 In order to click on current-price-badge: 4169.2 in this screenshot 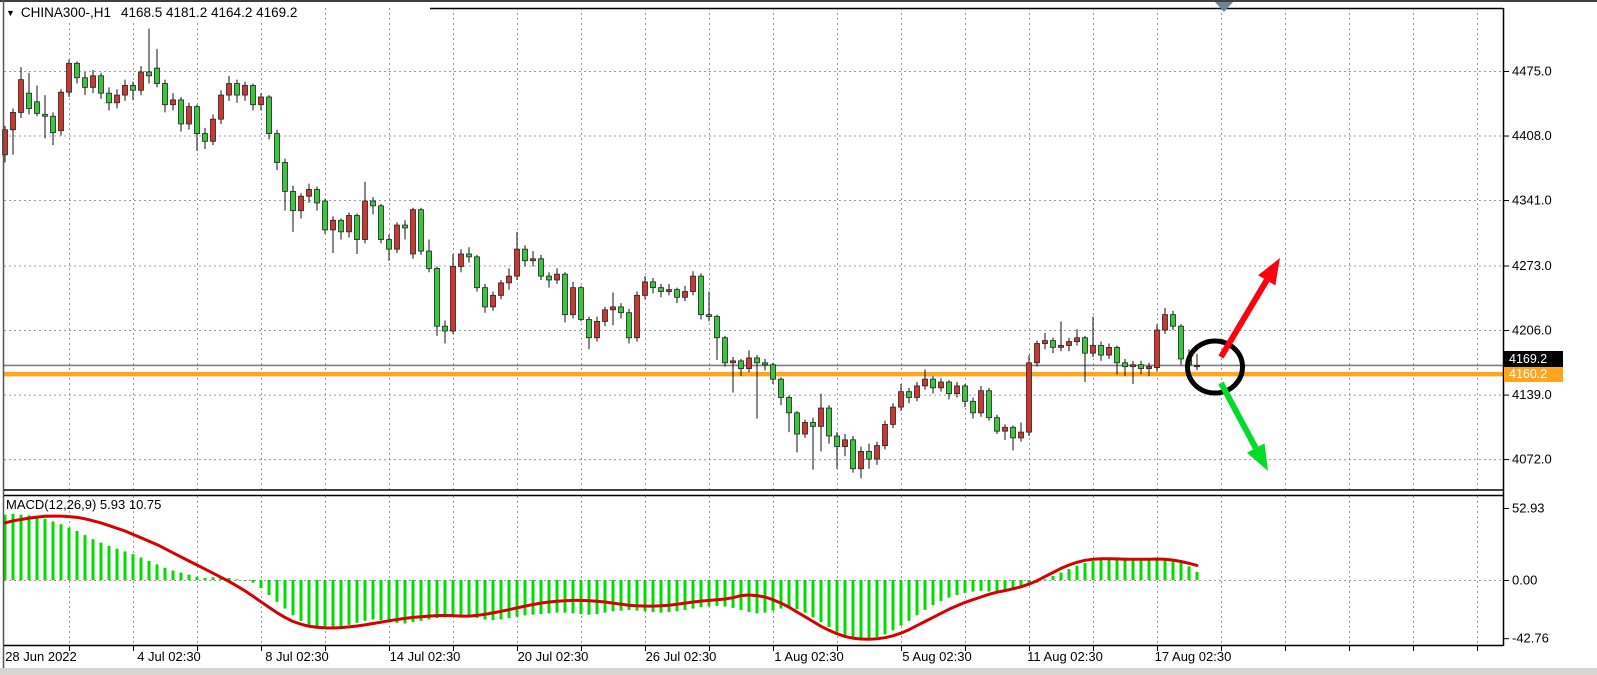, I will do `click(1533, 359)`.